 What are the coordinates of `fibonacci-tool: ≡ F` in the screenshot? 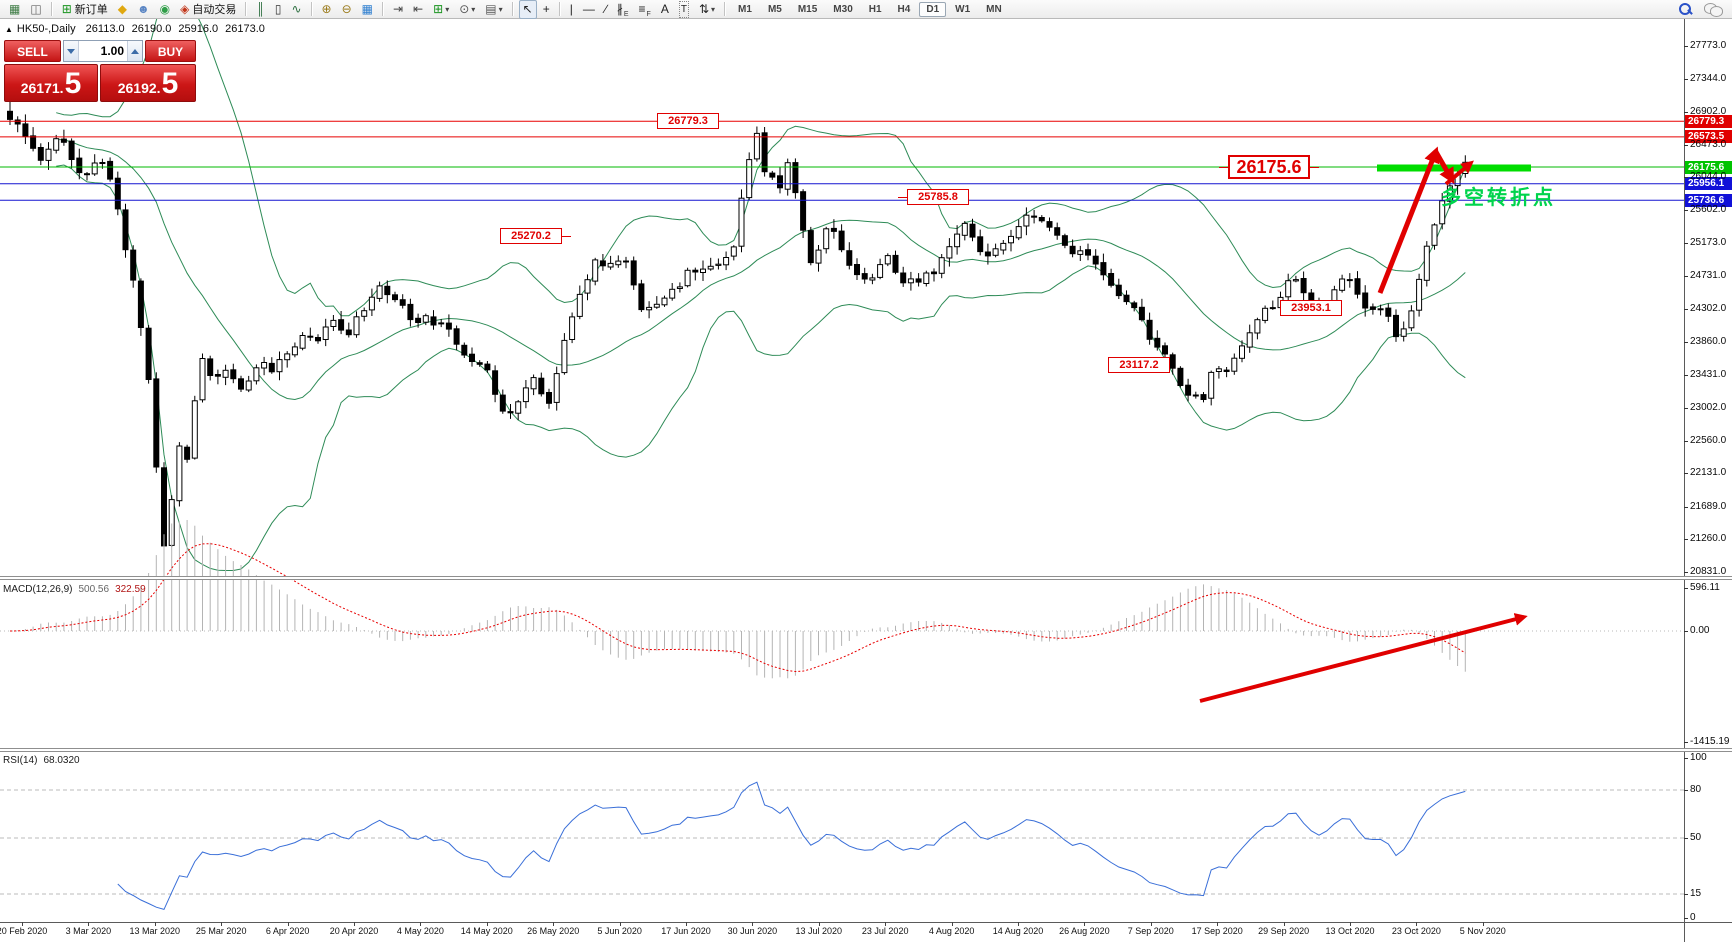 It's located at (644, 9).